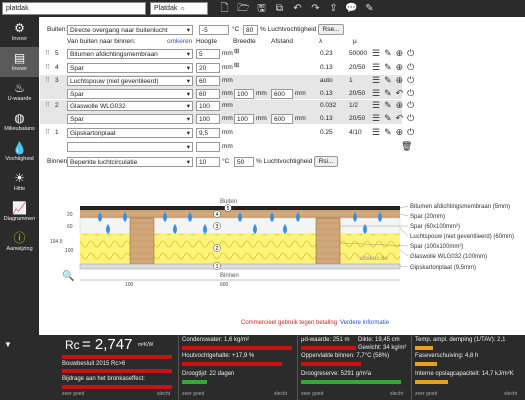 This screenshot has height=400, width=525. I want to click on outside-temp-input: -5, so click(214, 30).